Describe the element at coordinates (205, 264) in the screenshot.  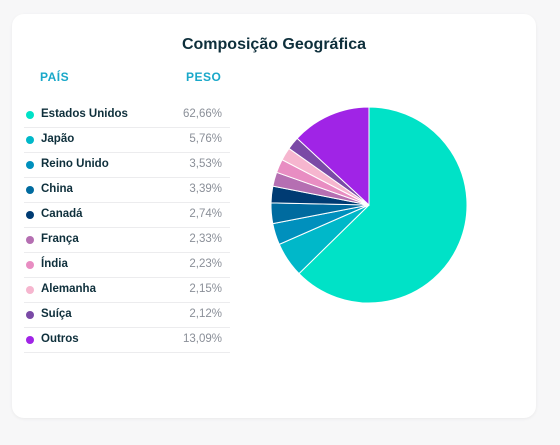
I see `country-weight: 2,23%` at that location.